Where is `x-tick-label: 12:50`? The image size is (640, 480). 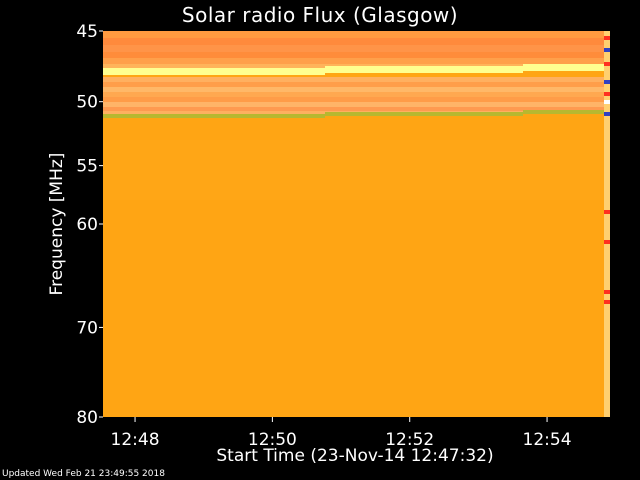 x-tick-label: 12:50 is located at coordinates (272, 440).